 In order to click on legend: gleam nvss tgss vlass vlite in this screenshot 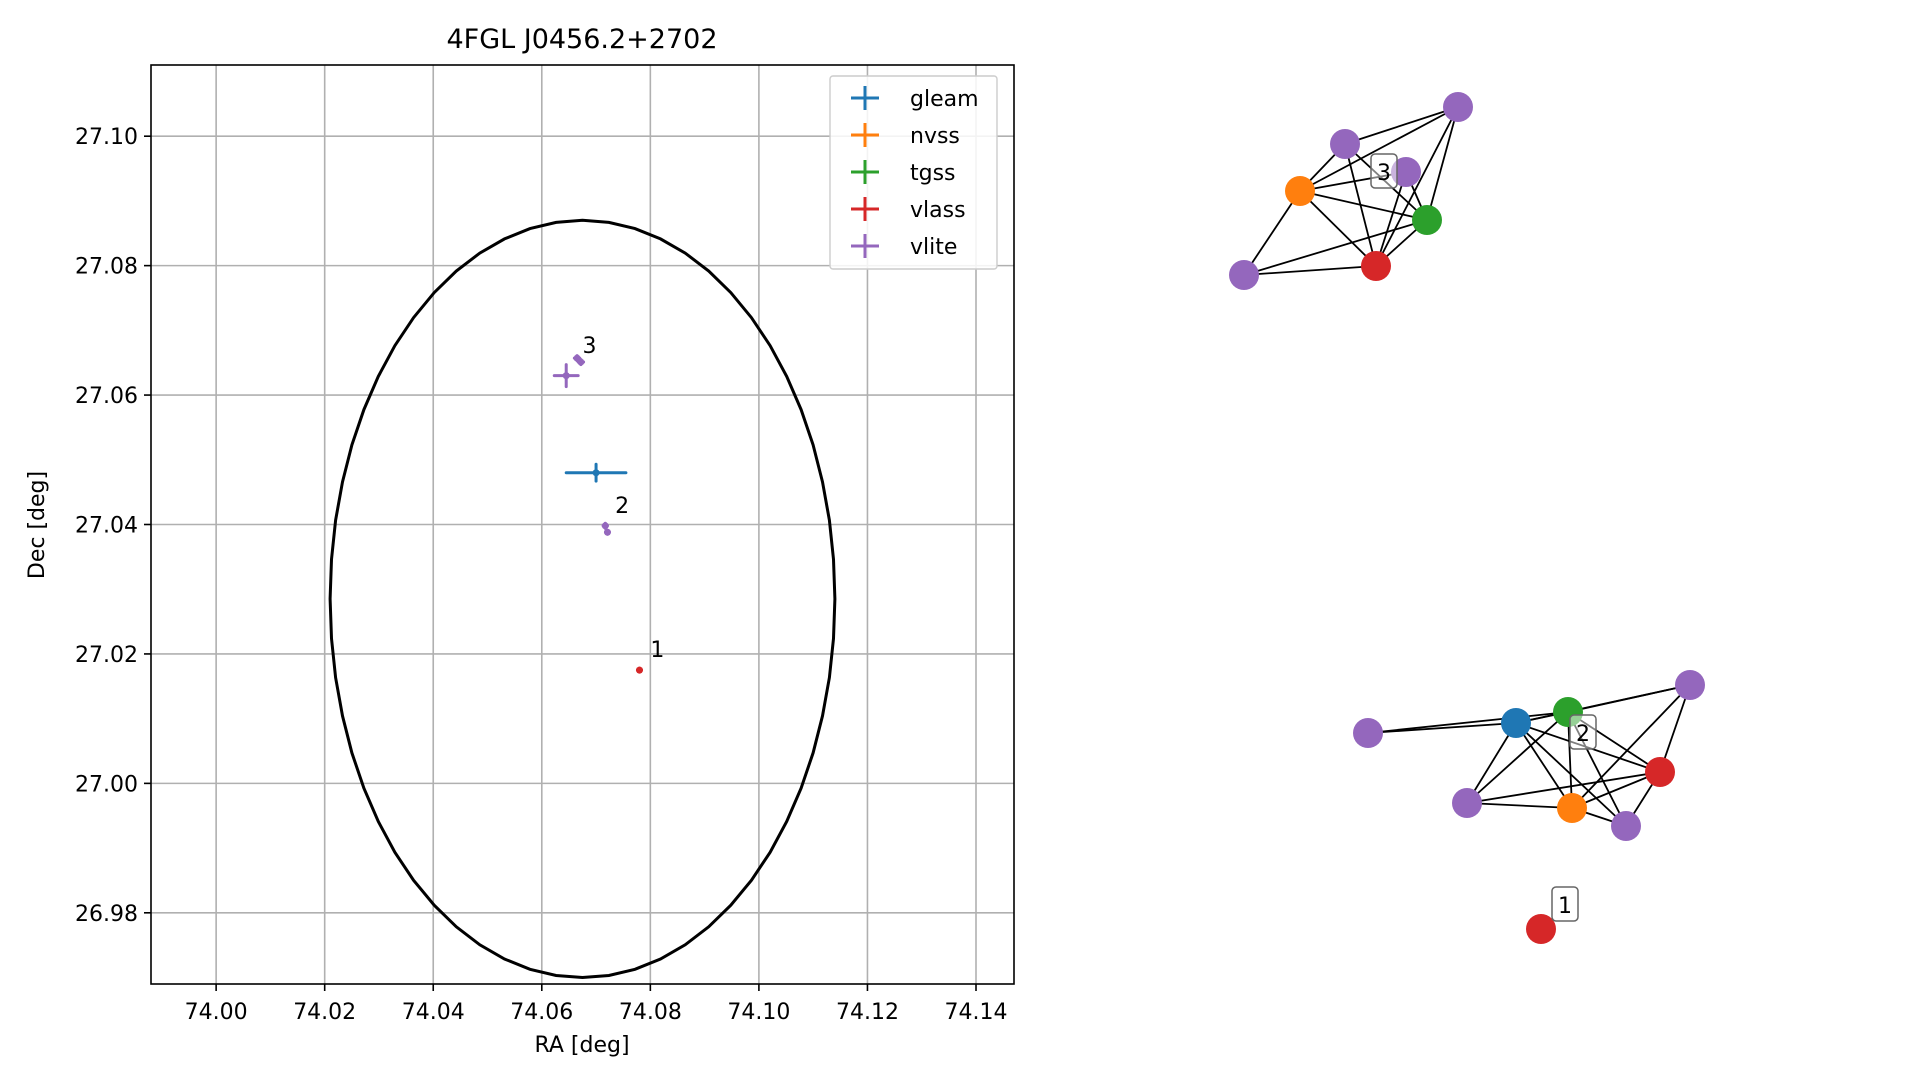, I will do `click(913, 172)`.